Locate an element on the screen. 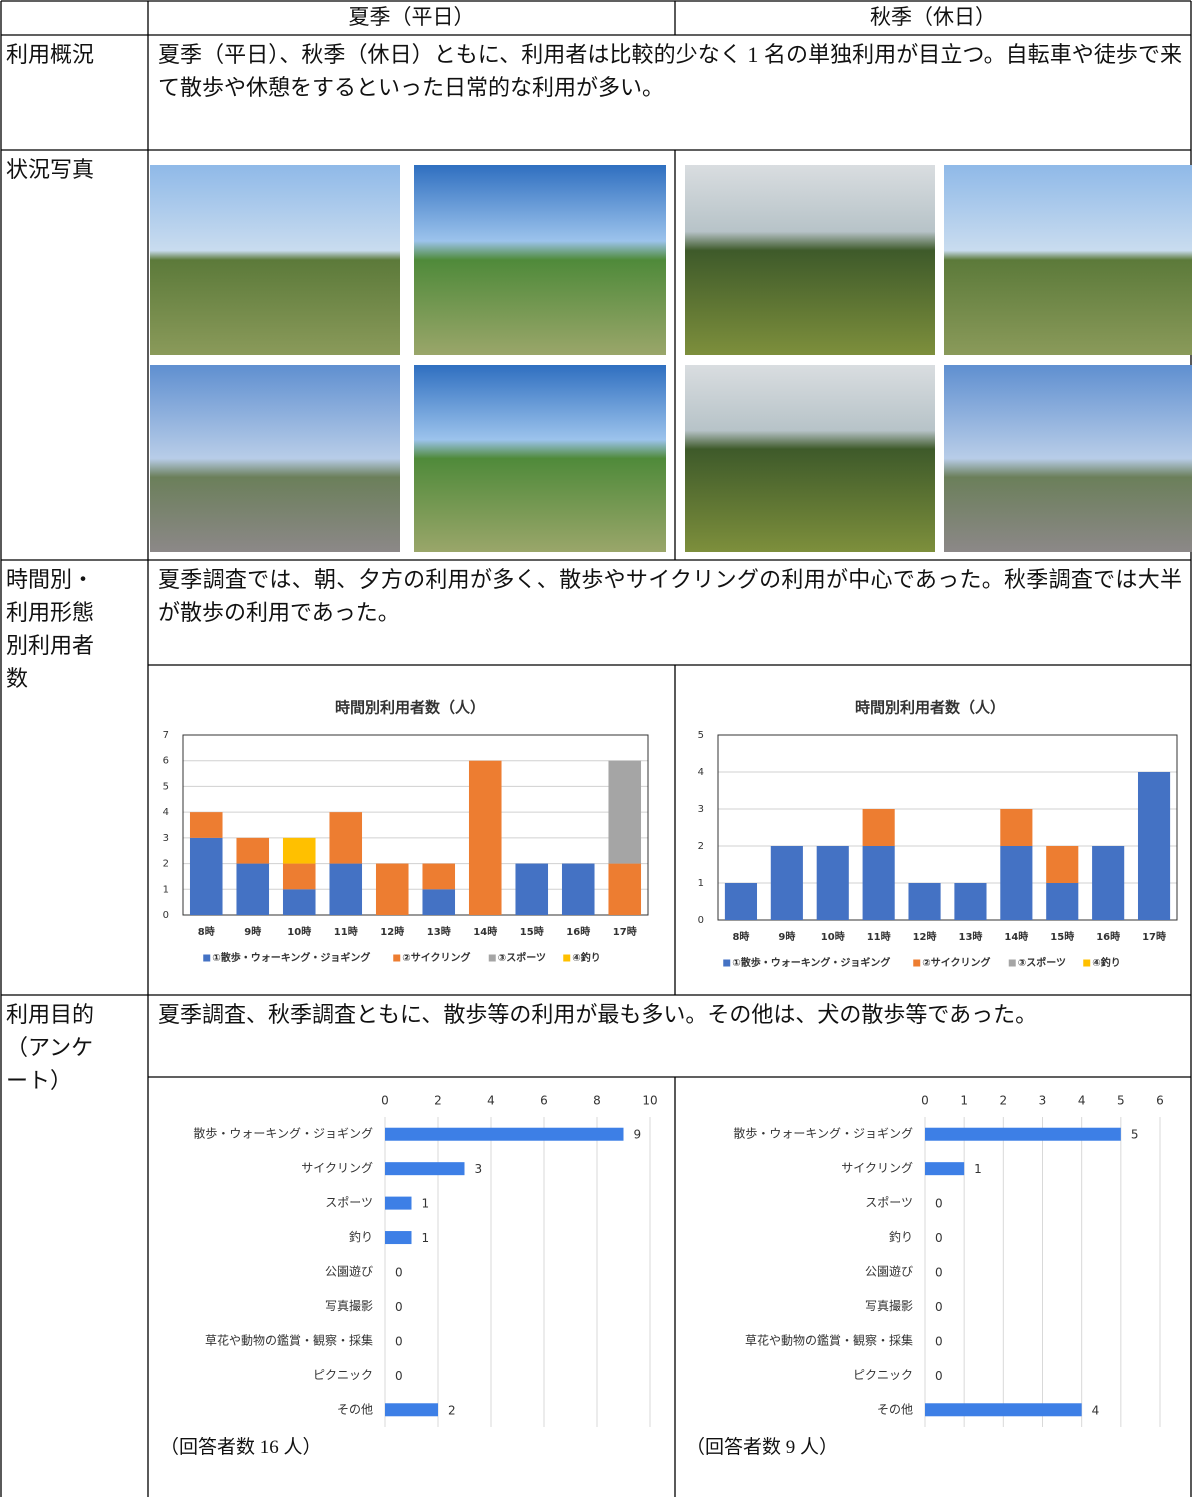 The width and height of the screenshot is (1192, 1497). header-cell: 秋季（休日） is located at coordinates (933, 17).